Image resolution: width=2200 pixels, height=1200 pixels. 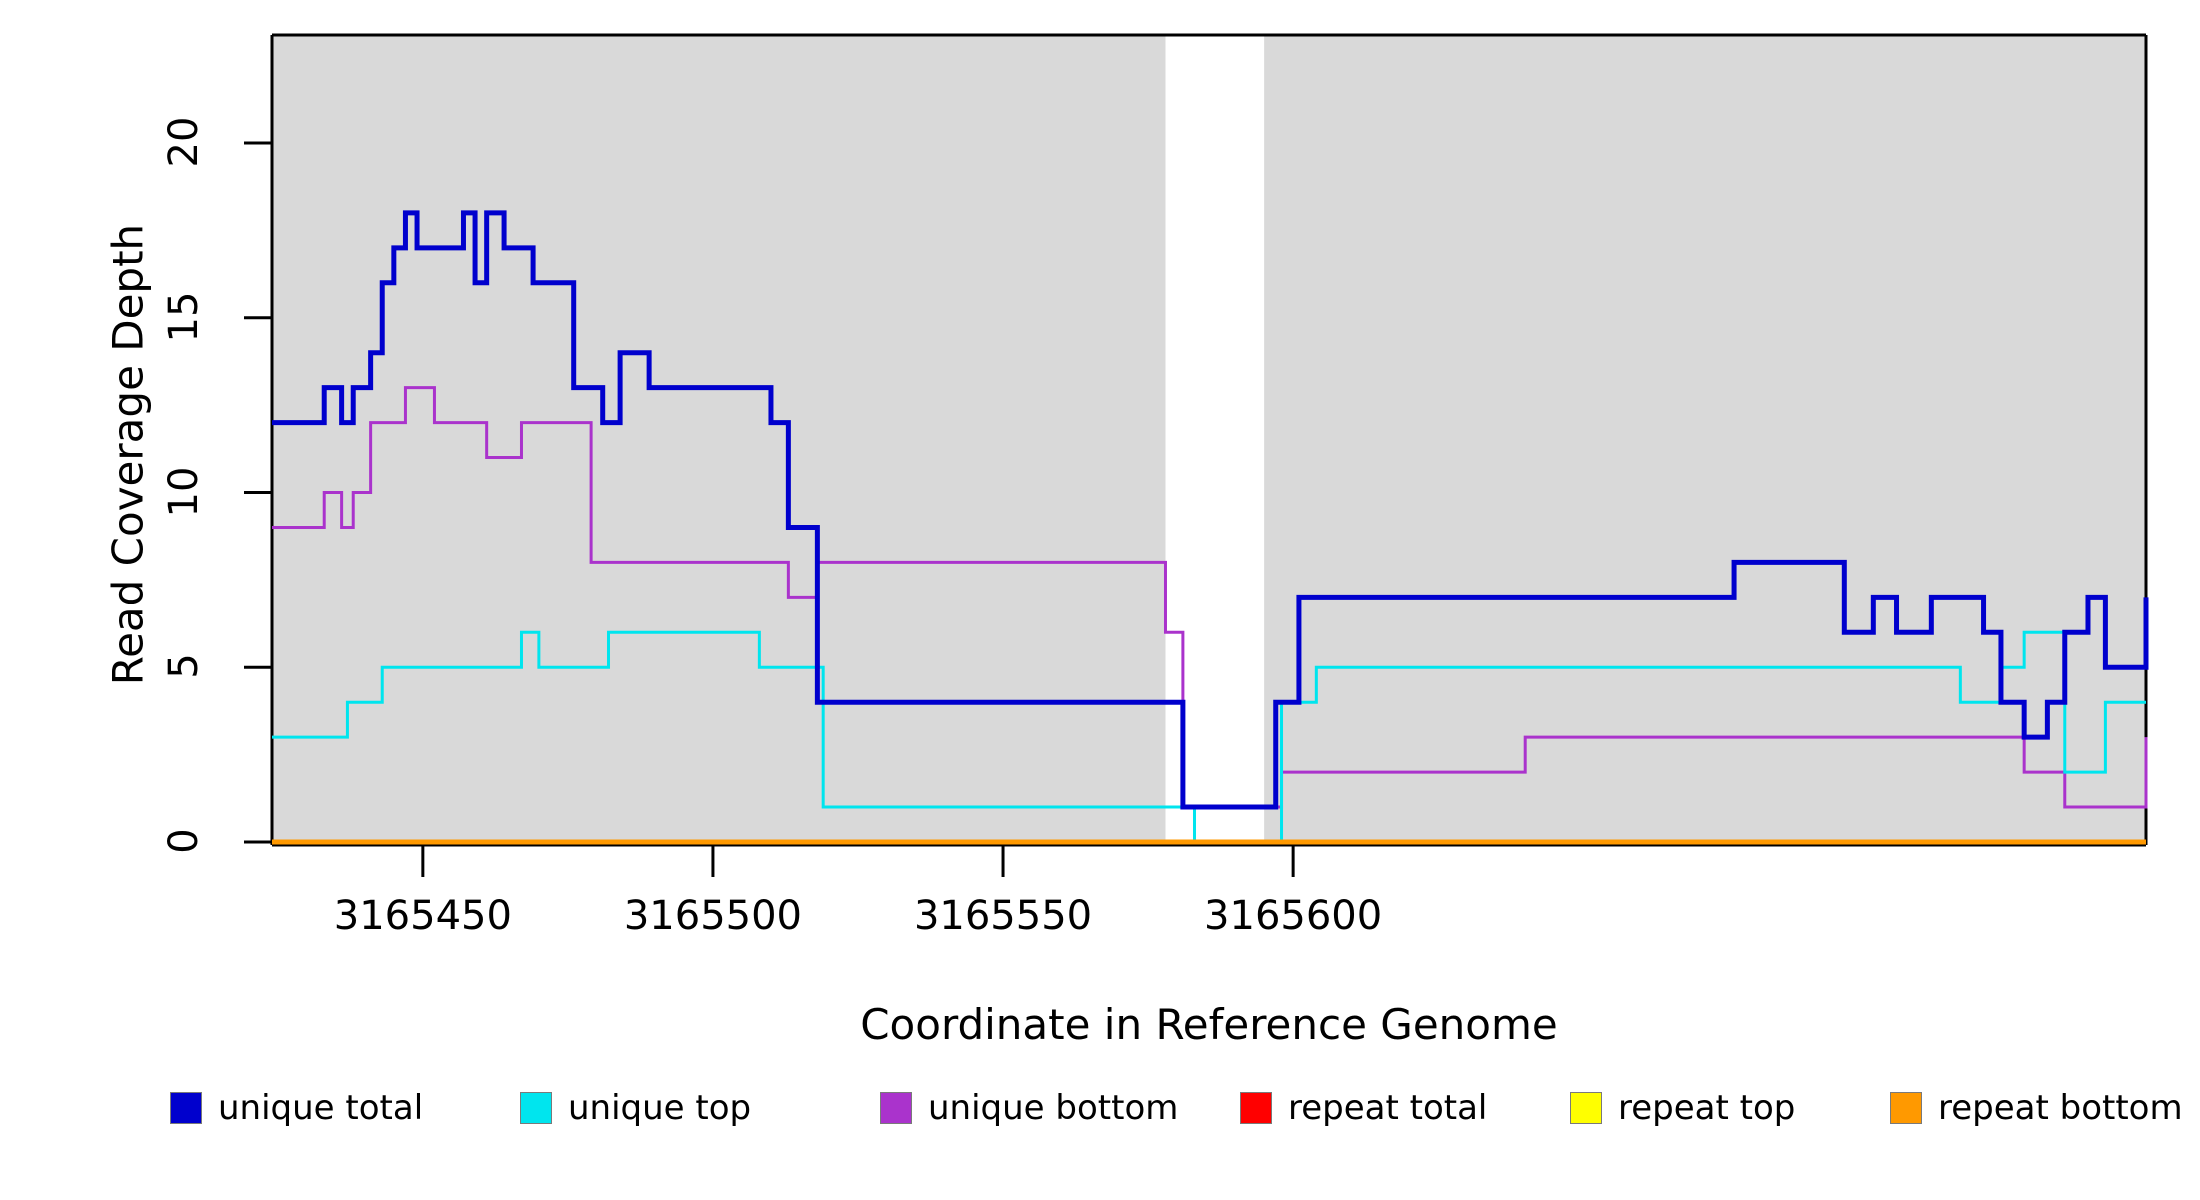 What do you see at coordinates (184, 666) in the screenshot?
I see `y-tick-label: 5` at bounding box center [184, 666].